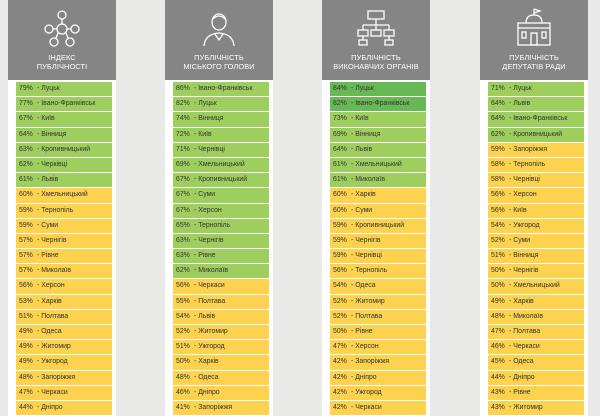 The height and width of the screenshot is (416, 600). I want to click on table-row: 67% - Кропивницький, so click(221, 181).